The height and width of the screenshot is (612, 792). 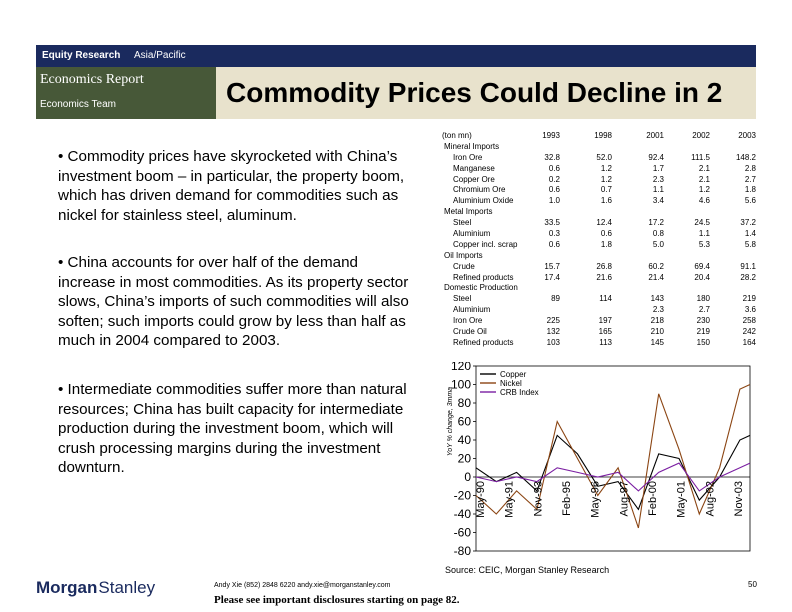 What do you see at coordinates (511, 383) in the screenshot?
I see `legend-label: Nickel` at bounding box center [511, 383].